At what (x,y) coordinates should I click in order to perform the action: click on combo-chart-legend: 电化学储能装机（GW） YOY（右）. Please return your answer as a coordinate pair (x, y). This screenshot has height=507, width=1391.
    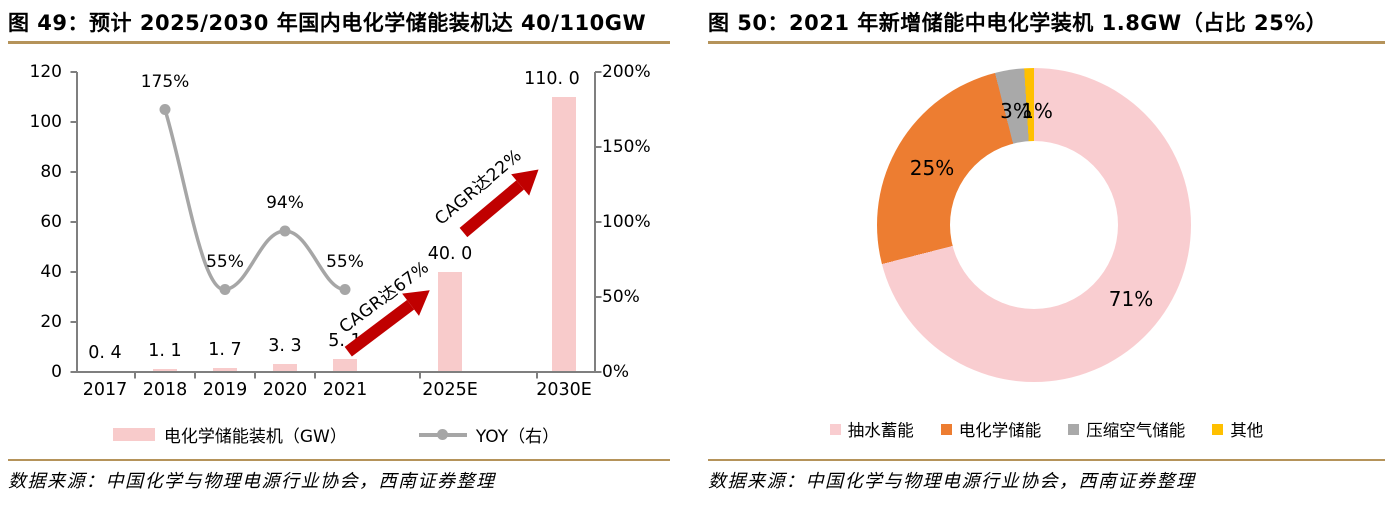
    Looking at the image, I should click on (336, 434).